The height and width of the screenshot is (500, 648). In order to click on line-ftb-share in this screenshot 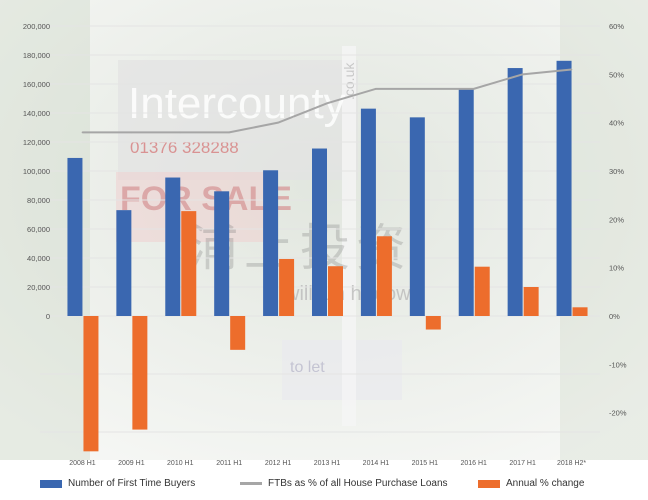, I will do `click(327, 101)`.